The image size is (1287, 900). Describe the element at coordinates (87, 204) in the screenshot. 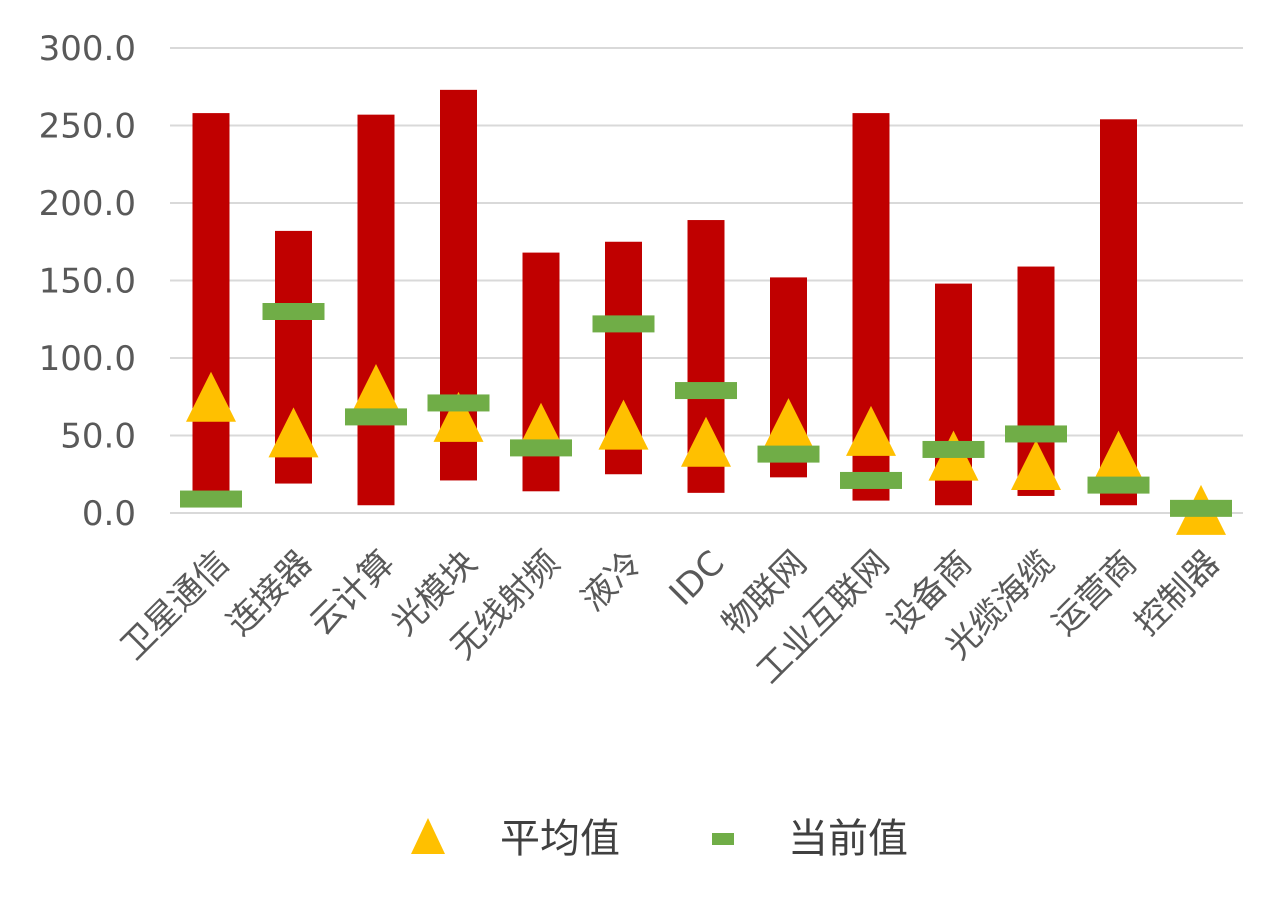

I see `y-tick-label: 200.0` at that location.